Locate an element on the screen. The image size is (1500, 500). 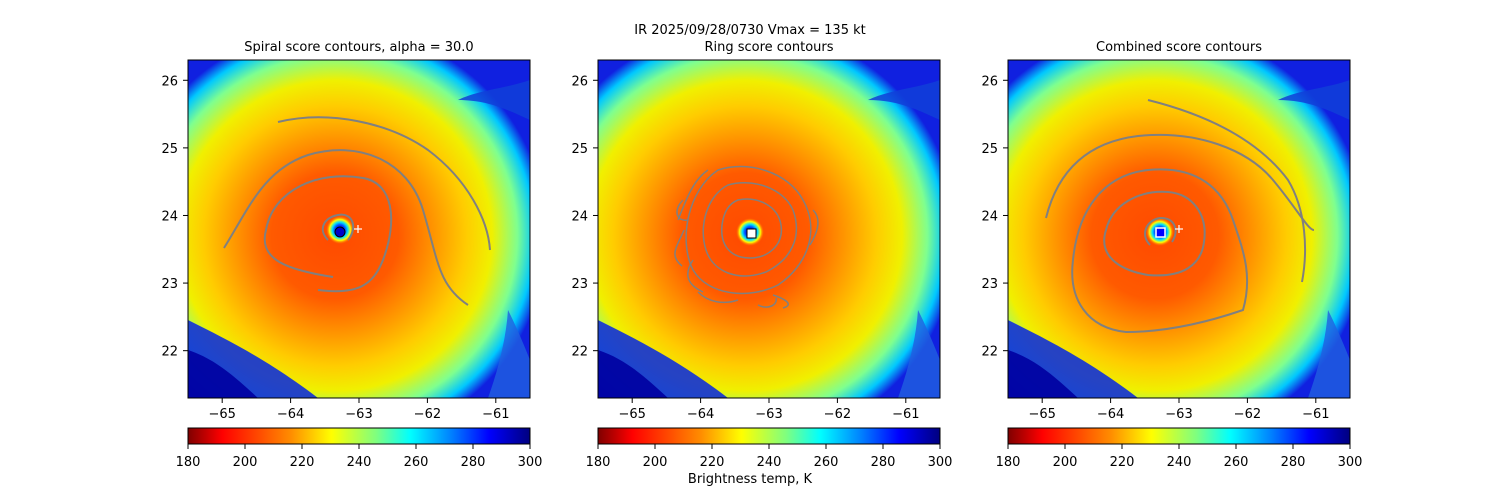
colorbar-label: Brightness temp, K is located at coordinates (750, 479).